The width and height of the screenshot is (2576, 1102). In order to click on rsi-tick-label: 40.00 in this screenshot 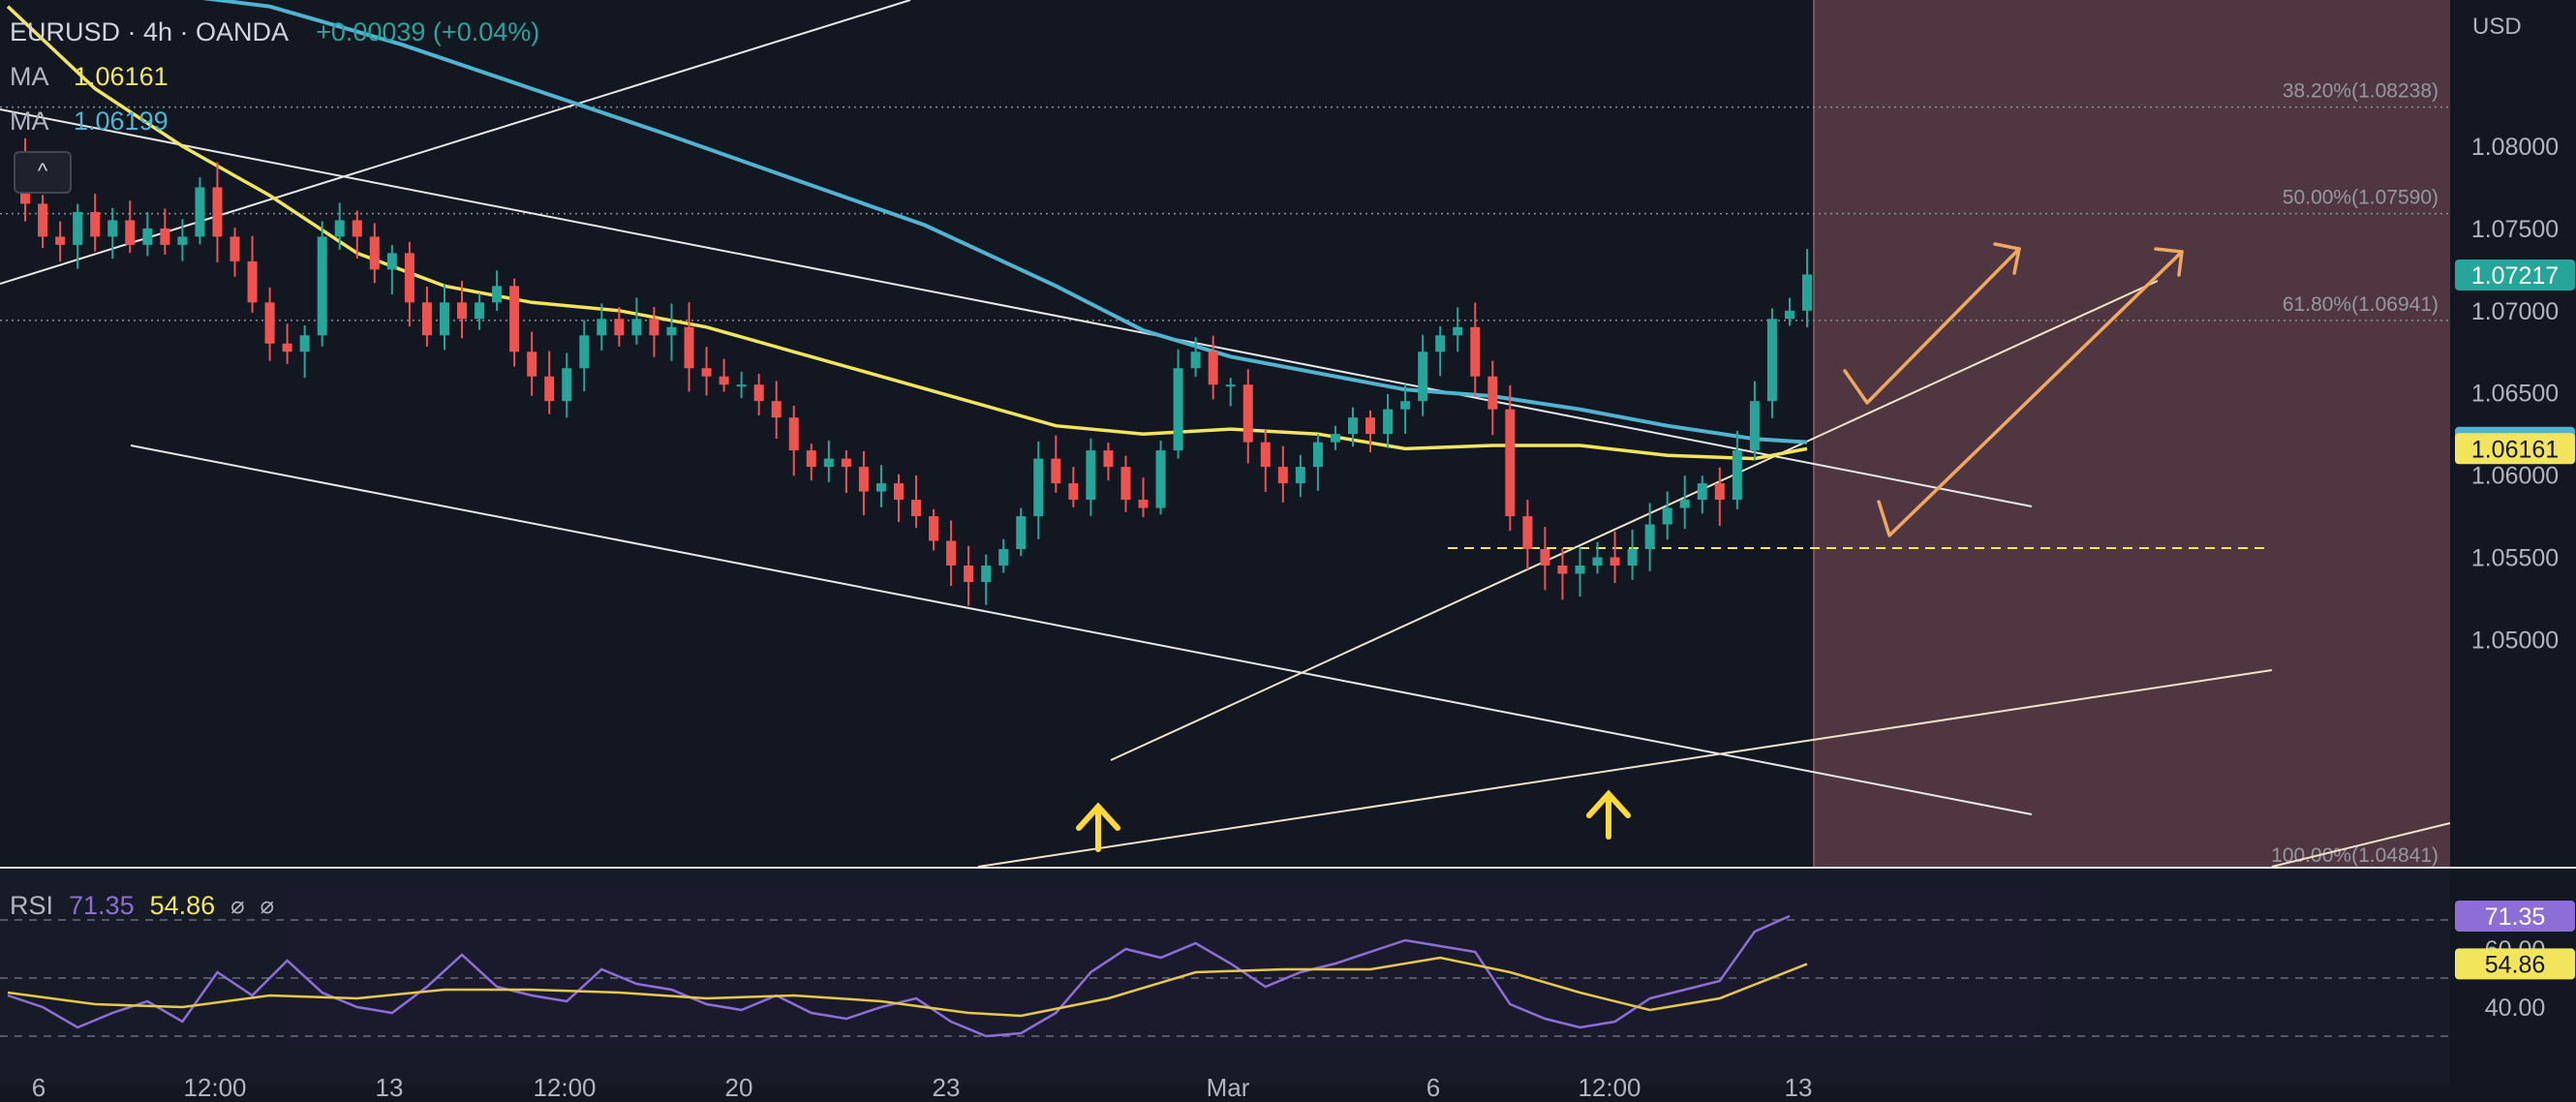, I will do `click(2515, 1008)`.